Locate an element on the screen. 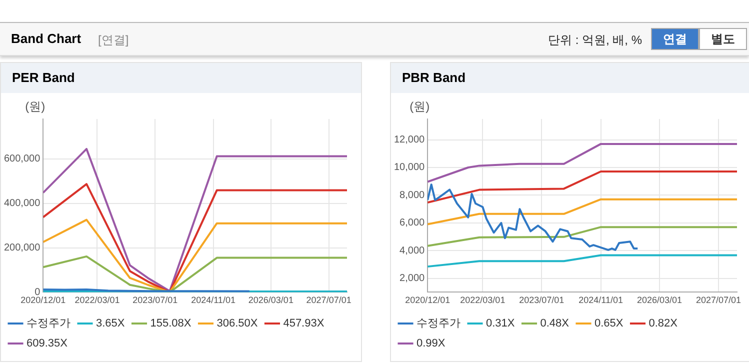  y-tick-label: 8,000 is located at coordinates (413, 195).